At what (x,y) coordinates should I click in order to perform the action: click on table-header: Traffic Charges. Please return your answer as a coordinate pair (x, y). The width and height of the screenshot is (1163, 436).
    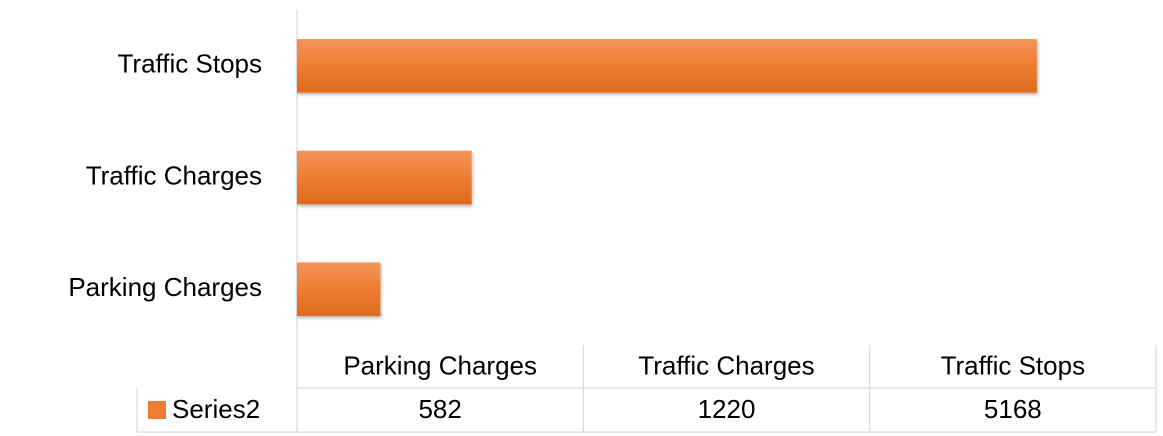
    Looking at the image, I should click on (726, 365).